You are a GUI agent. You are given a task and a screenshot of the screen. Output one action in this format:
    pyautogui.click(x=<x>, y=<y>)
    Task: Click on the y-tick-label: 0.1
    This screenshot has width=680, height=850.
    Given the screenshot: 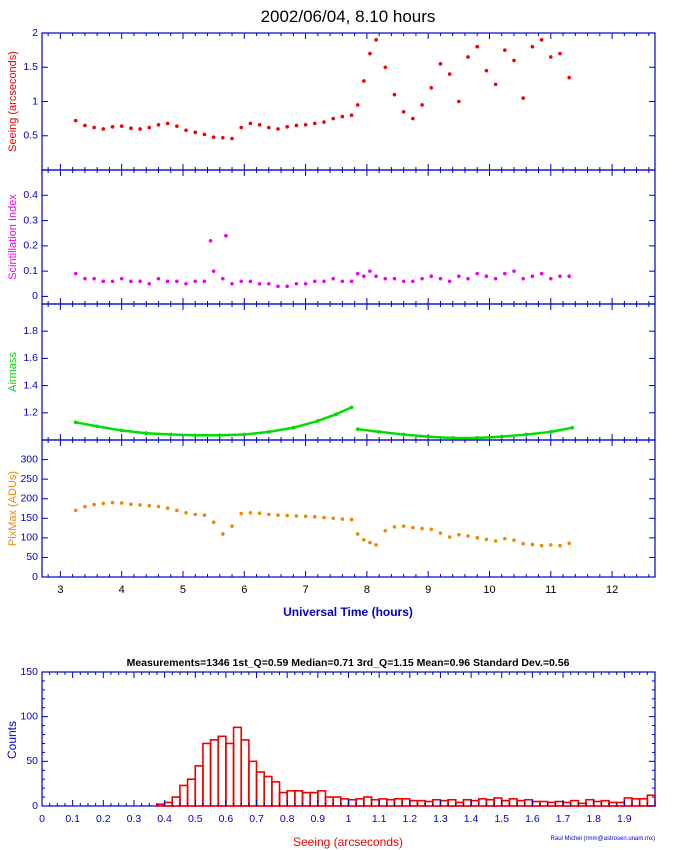 What is the action you would take?
    pyautogui.click(x=30, y=271)
    